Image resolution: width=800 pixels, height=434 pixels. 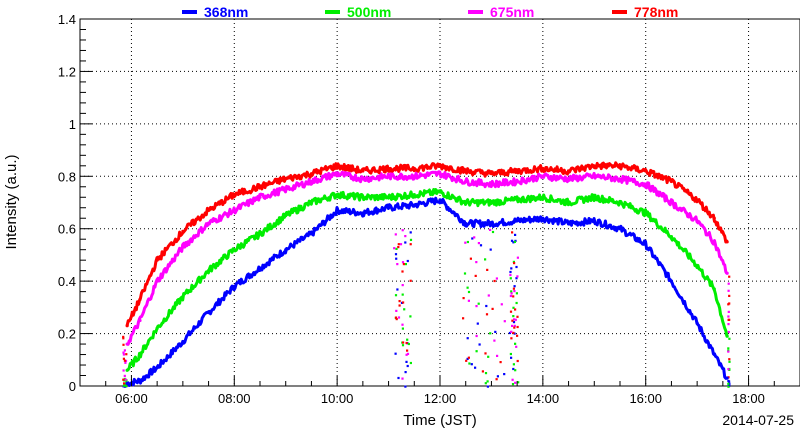 What do you see at coordinates (645, 398) in the screenshot?
I see `x-tick-label: 16:00` at bounding box center [645, 398].